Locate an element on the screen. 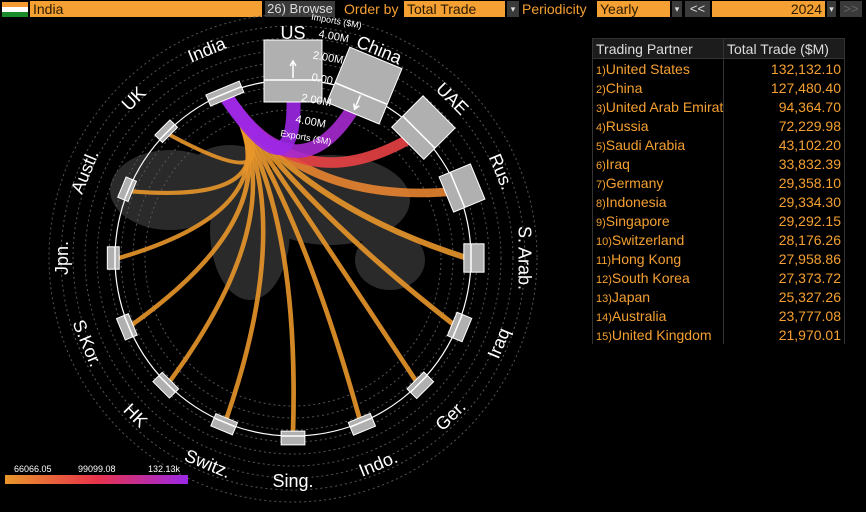 The image size is (866, 512). table-row: 3)United Arab Emirat 94,364.70 is located at coordinates (718, 106).